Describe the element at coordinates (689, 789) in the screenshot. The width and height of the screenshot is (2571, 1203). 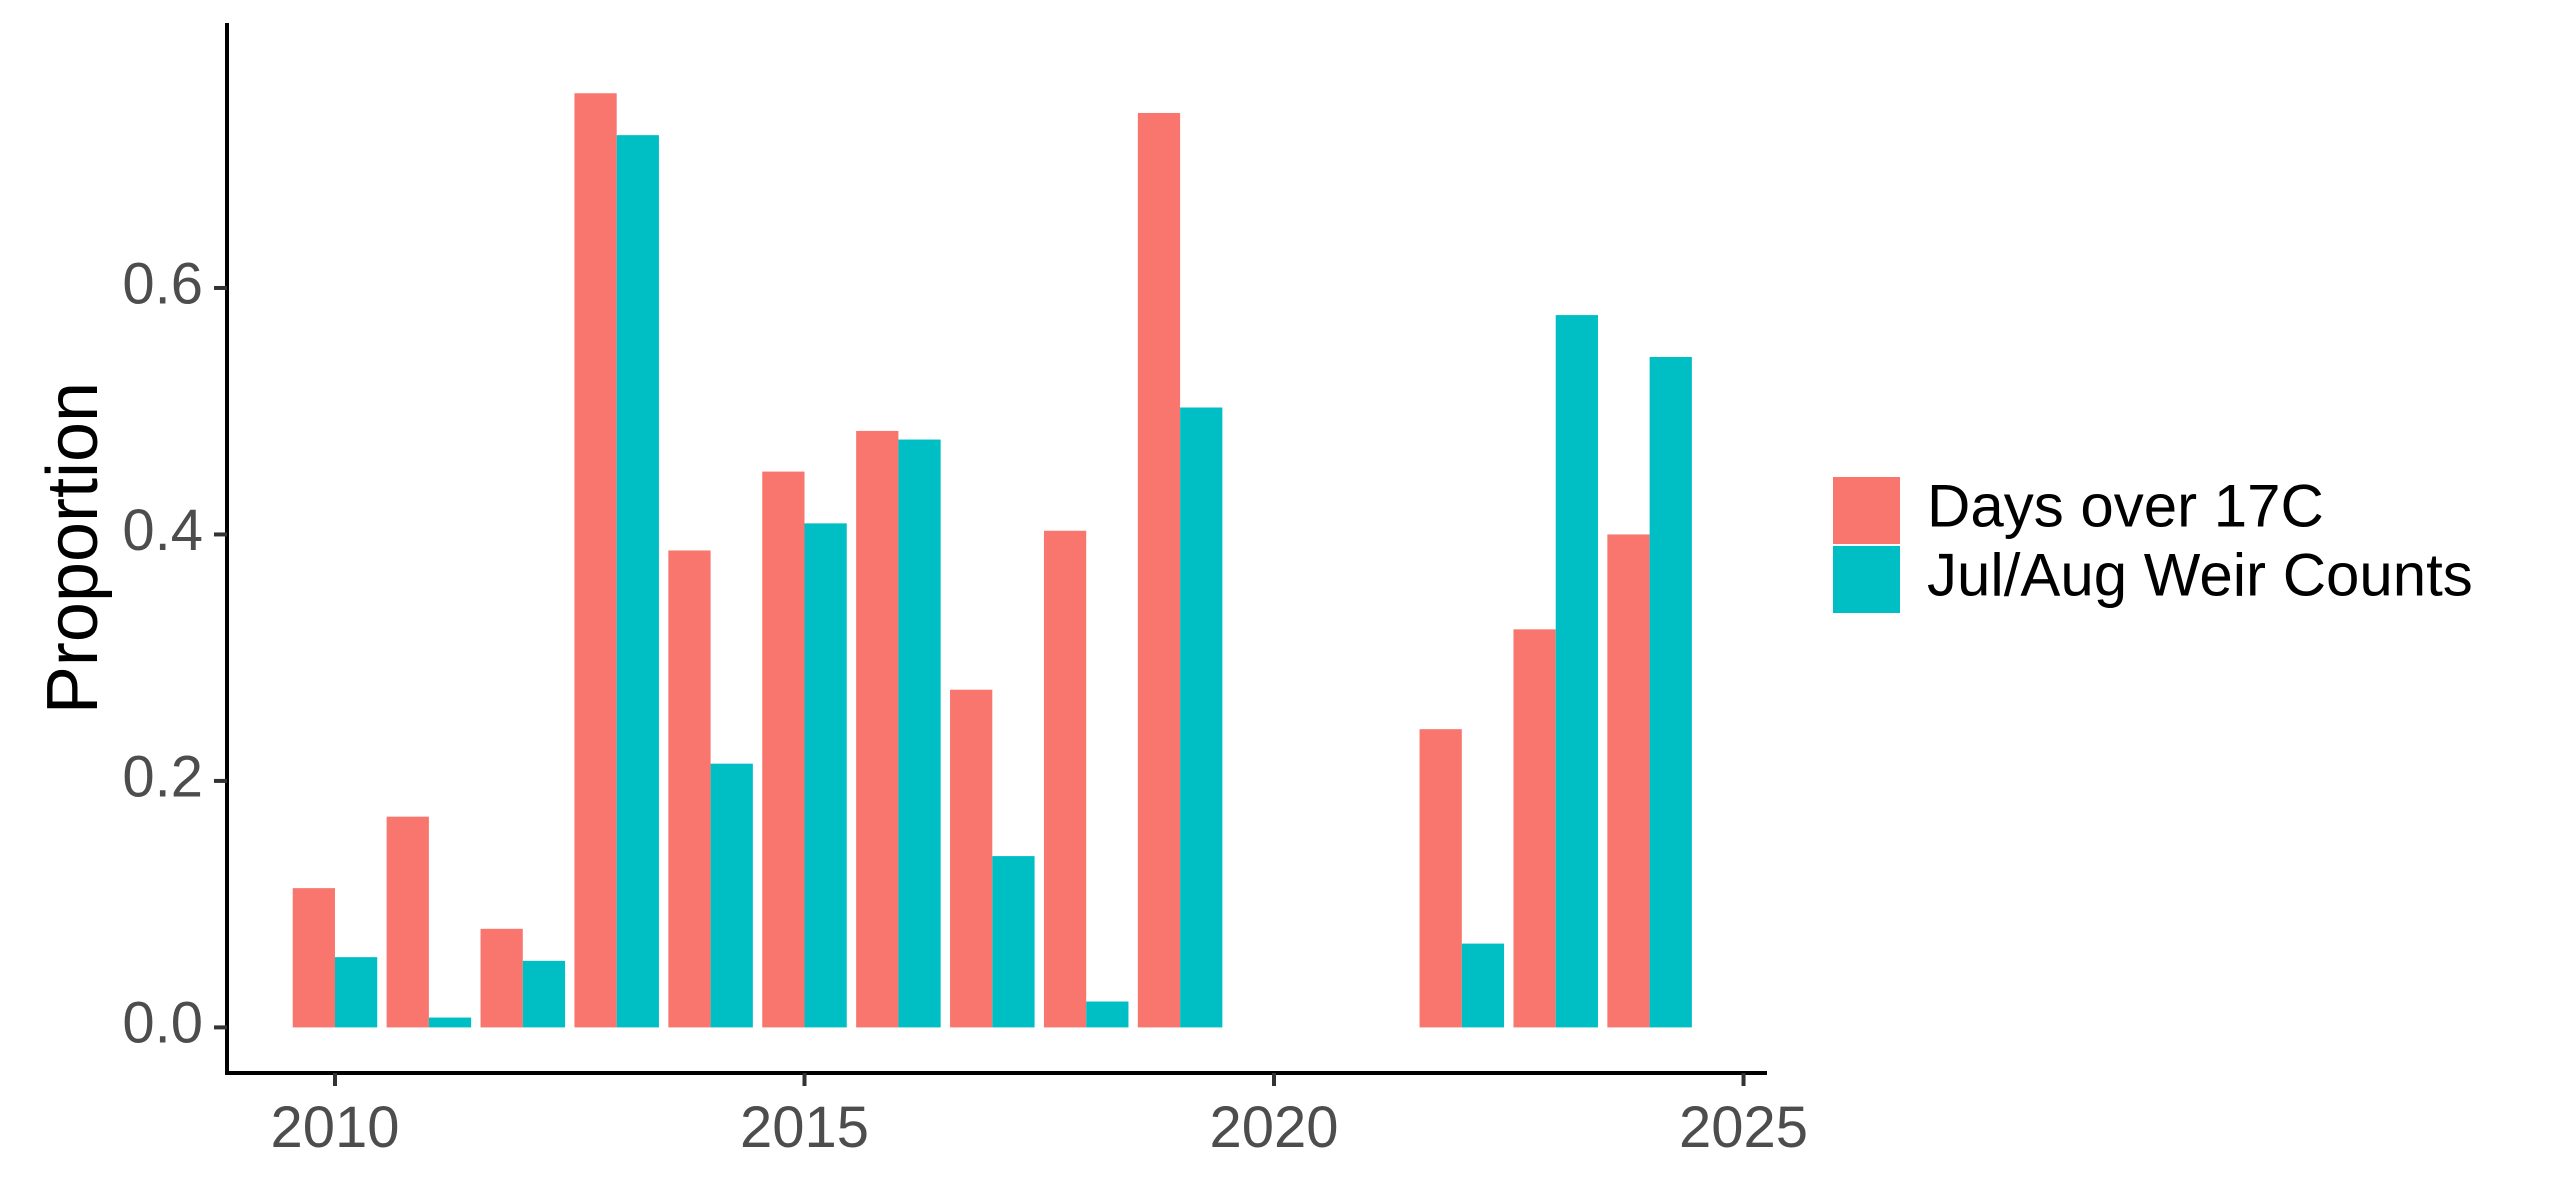
I see `bar-days-over-17c-2014` at that location.